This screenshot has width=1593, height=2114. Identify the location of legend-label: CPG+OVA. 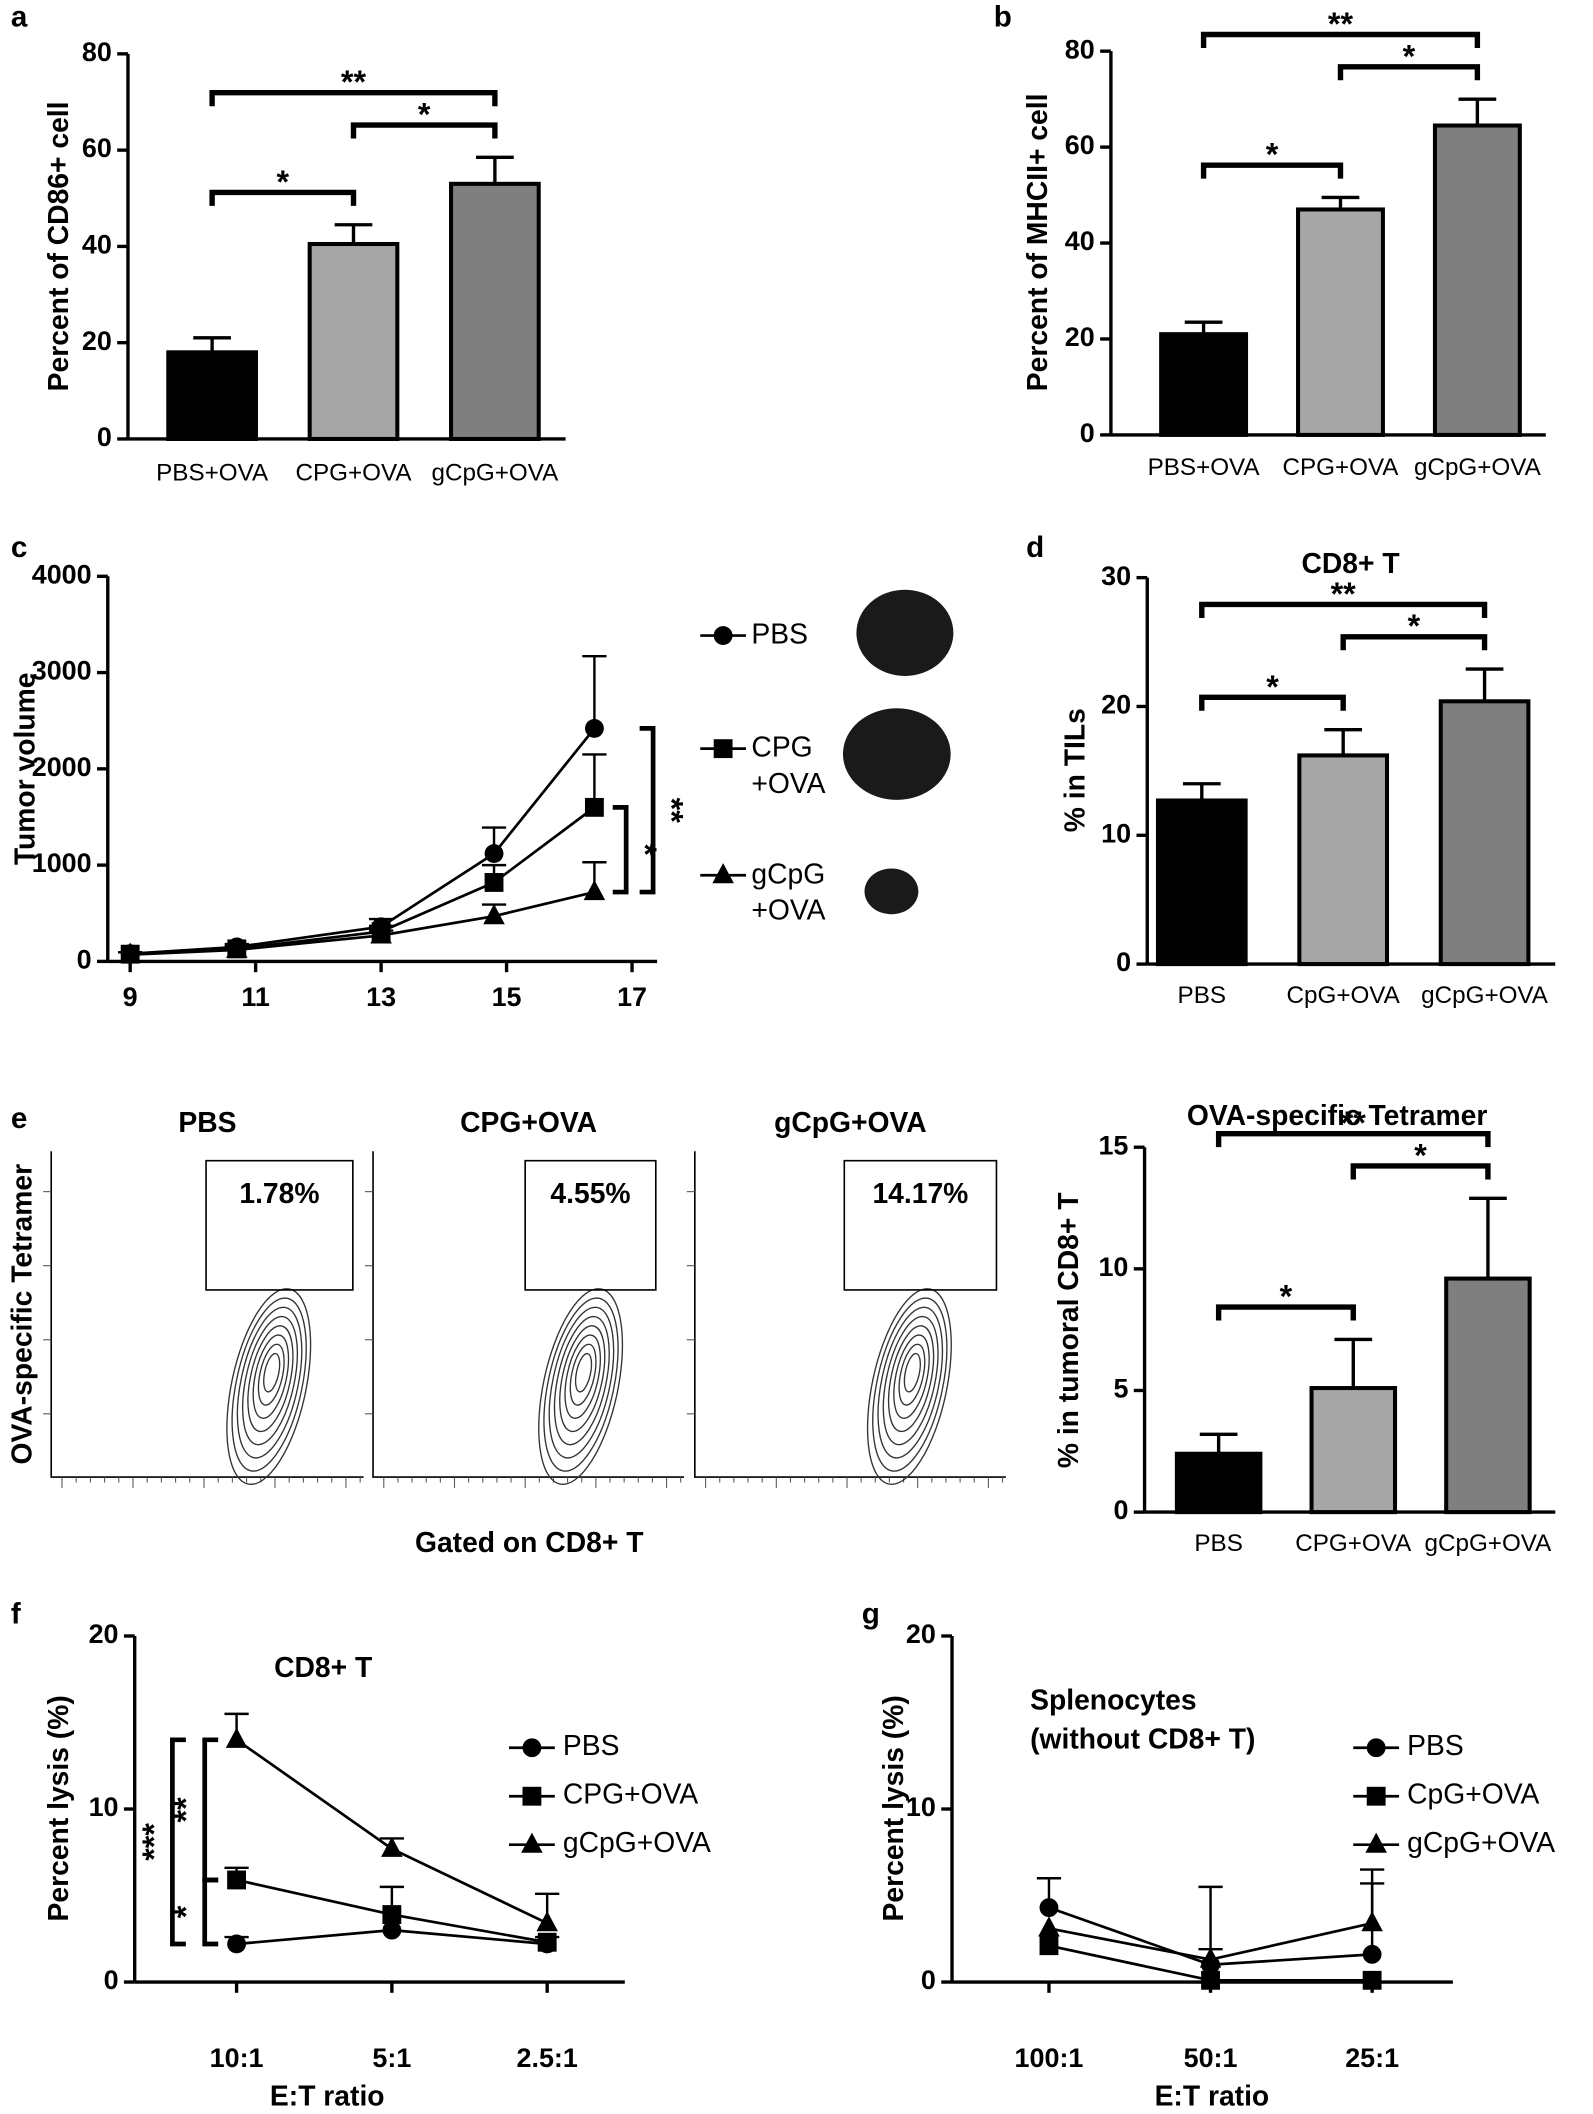
(630, 1794).